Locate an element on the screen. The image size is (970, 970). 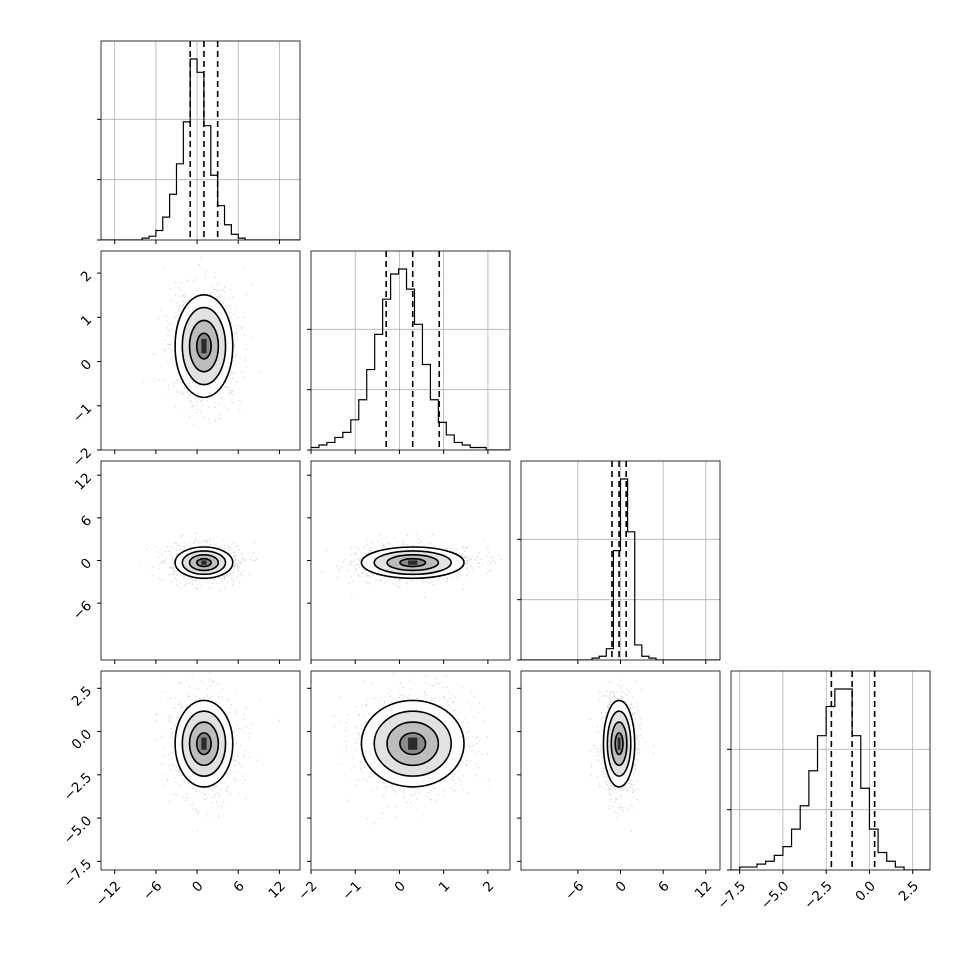
x-tick-label: −7.5 is located at coordinates (732, 895).